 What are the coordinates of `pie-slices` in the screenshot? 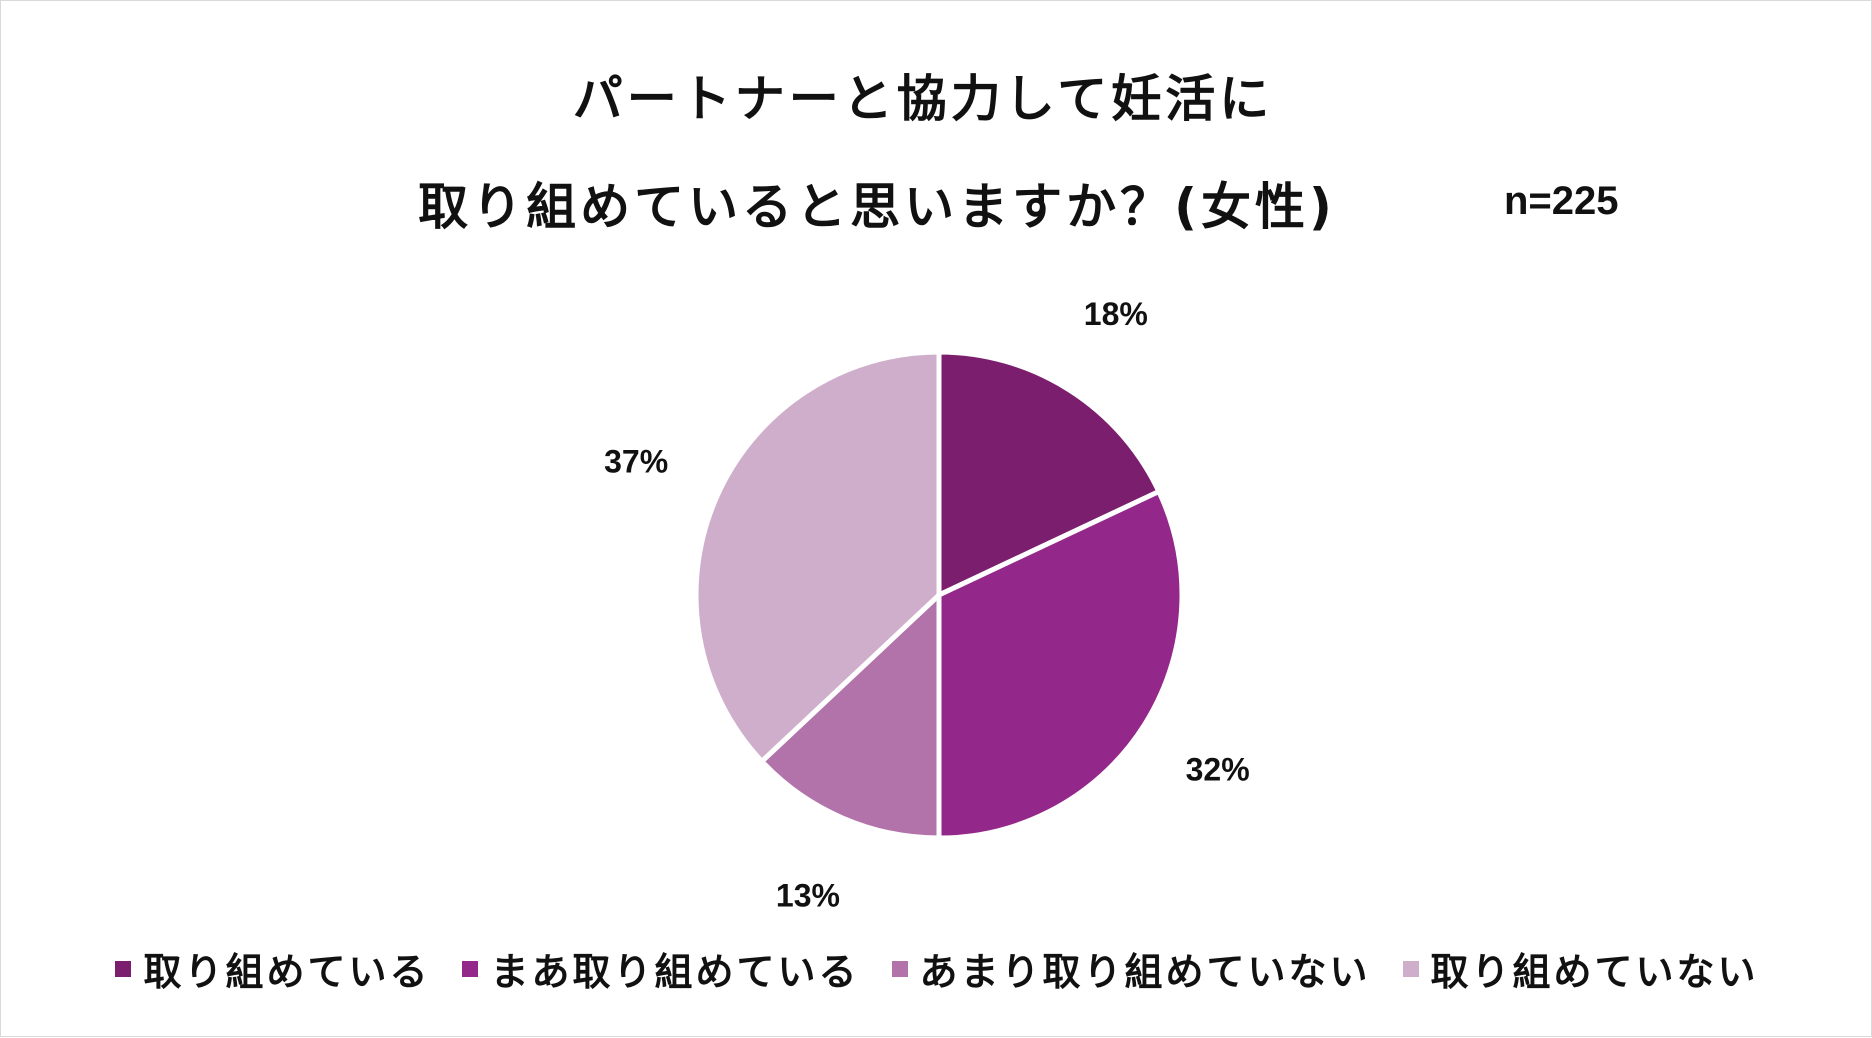 It's located at (939, 595).